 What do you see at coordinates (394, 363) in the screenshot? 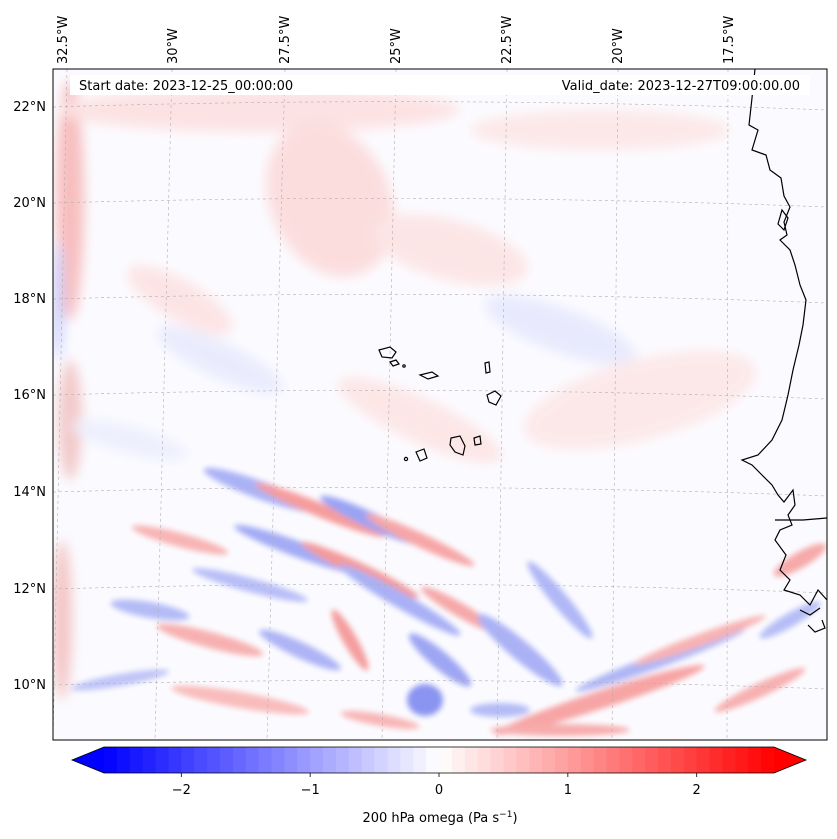
I see `sao-vicente-island` at bounding box center [394, 363].